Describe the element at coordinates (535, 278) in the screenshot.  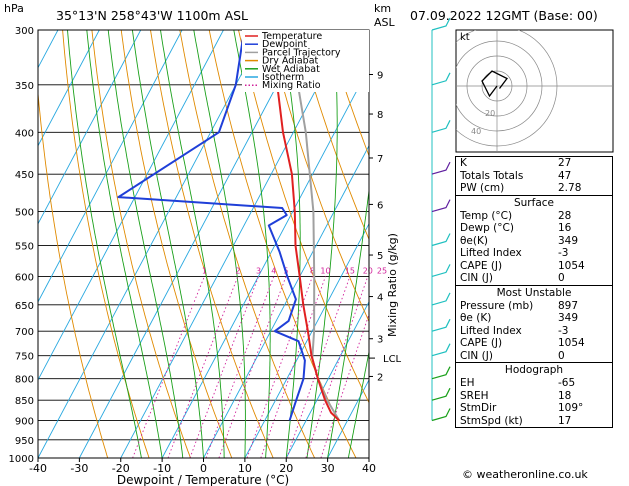
I see `index-row: CIN (J) 0` at that location.